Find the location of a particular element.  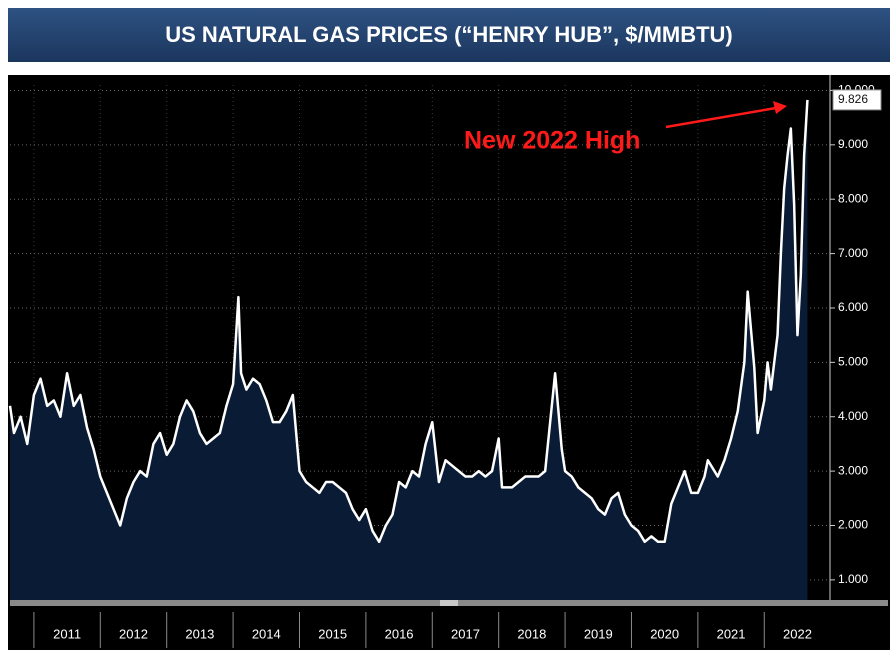

y-tick-label: 3.000 is located at coordinates (853, 470).